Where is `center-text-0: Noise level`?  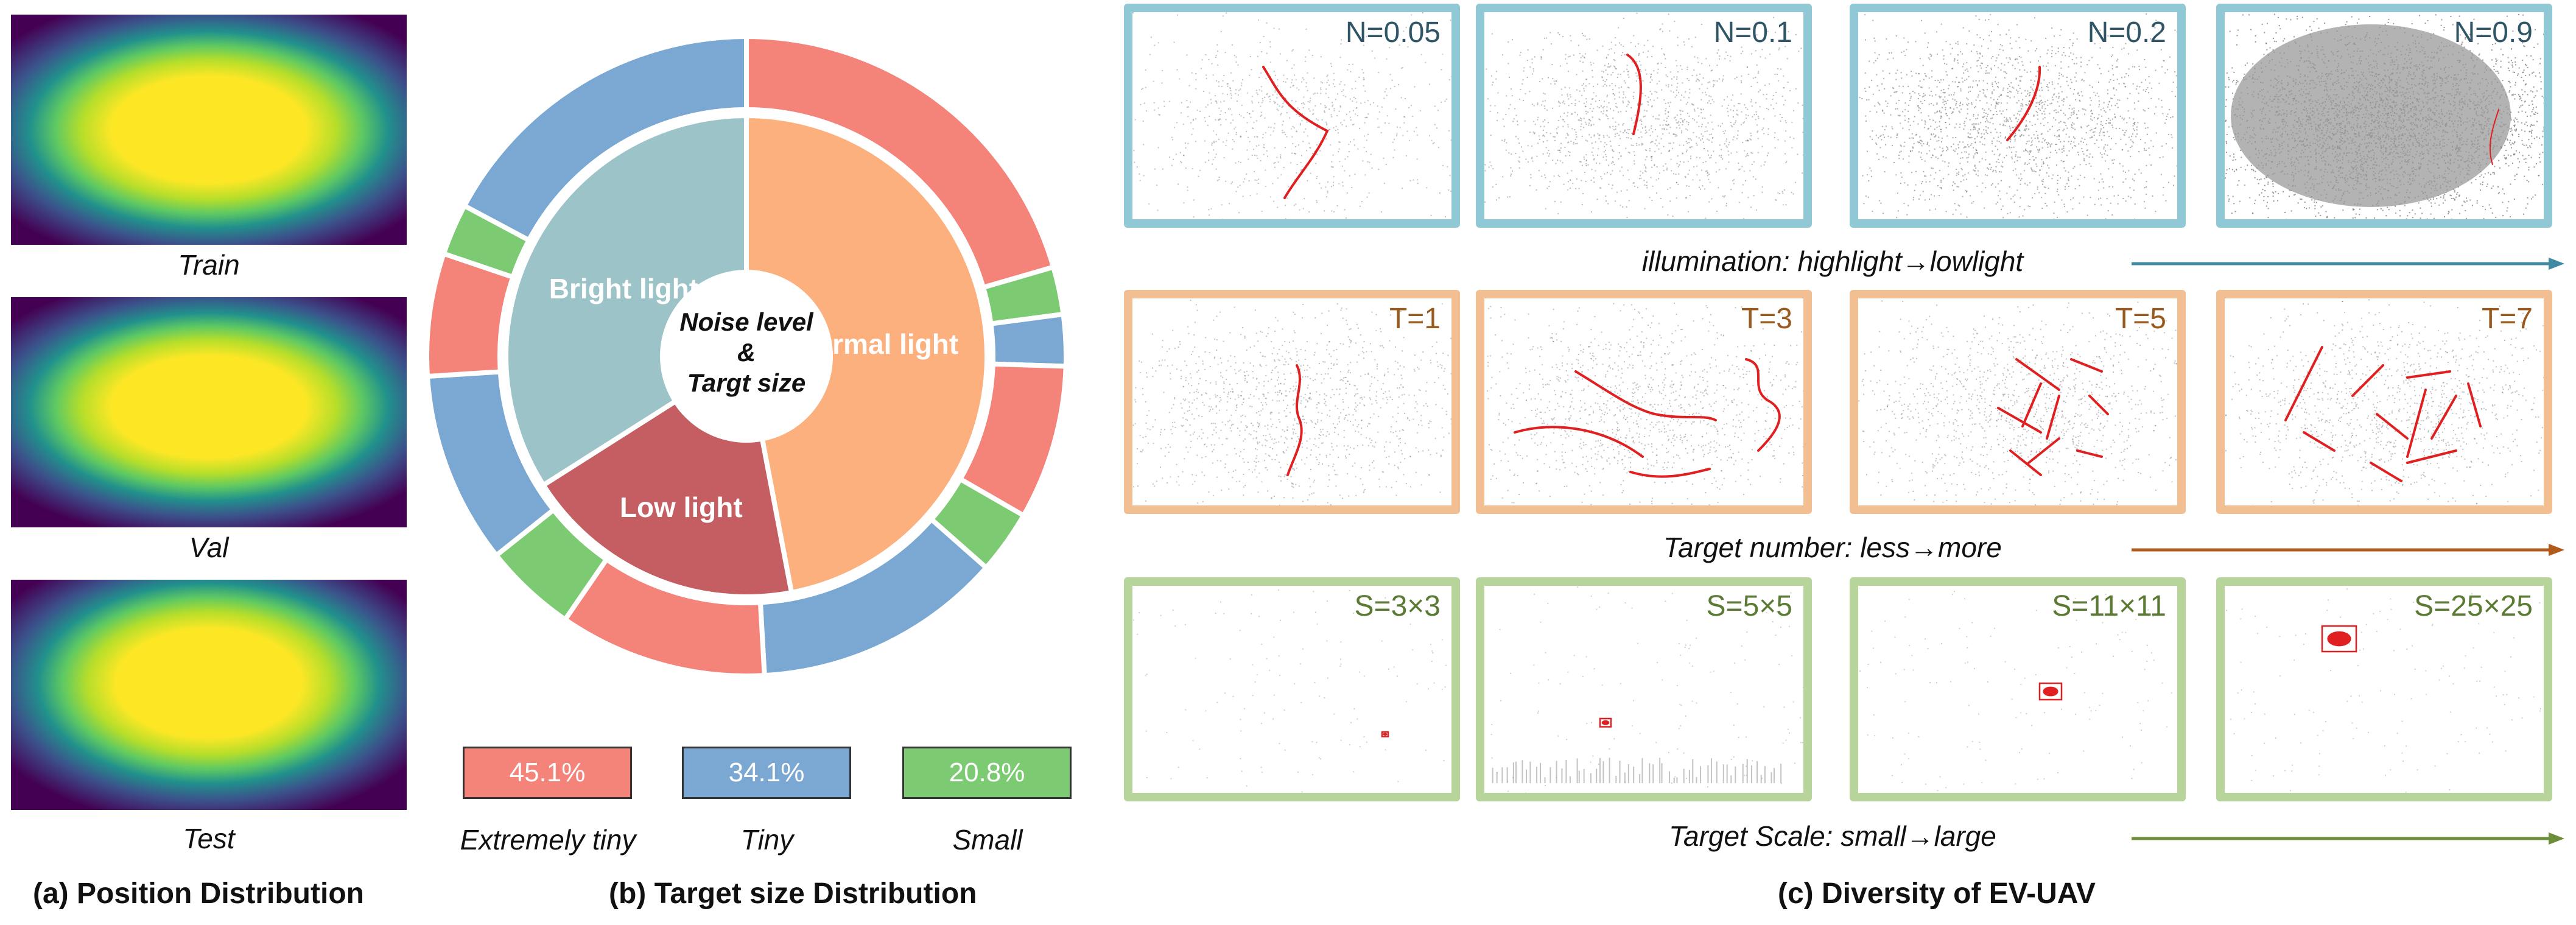 center-text-0: Noise level is located at coordinates (746, 322).